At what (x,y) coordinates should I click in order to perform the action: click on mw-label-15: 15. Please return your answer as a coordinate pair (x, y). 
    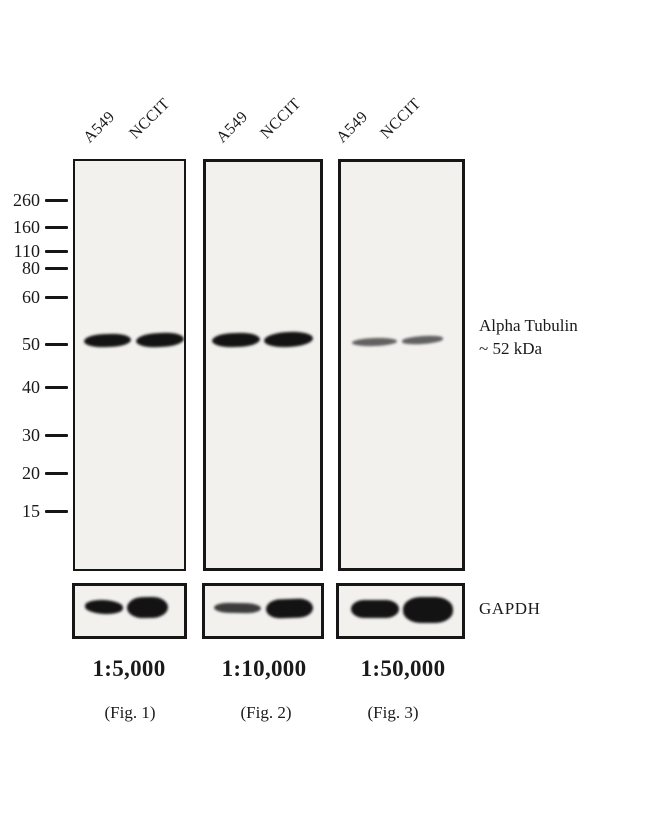
    Looking at the image, I should click on (31, 511).